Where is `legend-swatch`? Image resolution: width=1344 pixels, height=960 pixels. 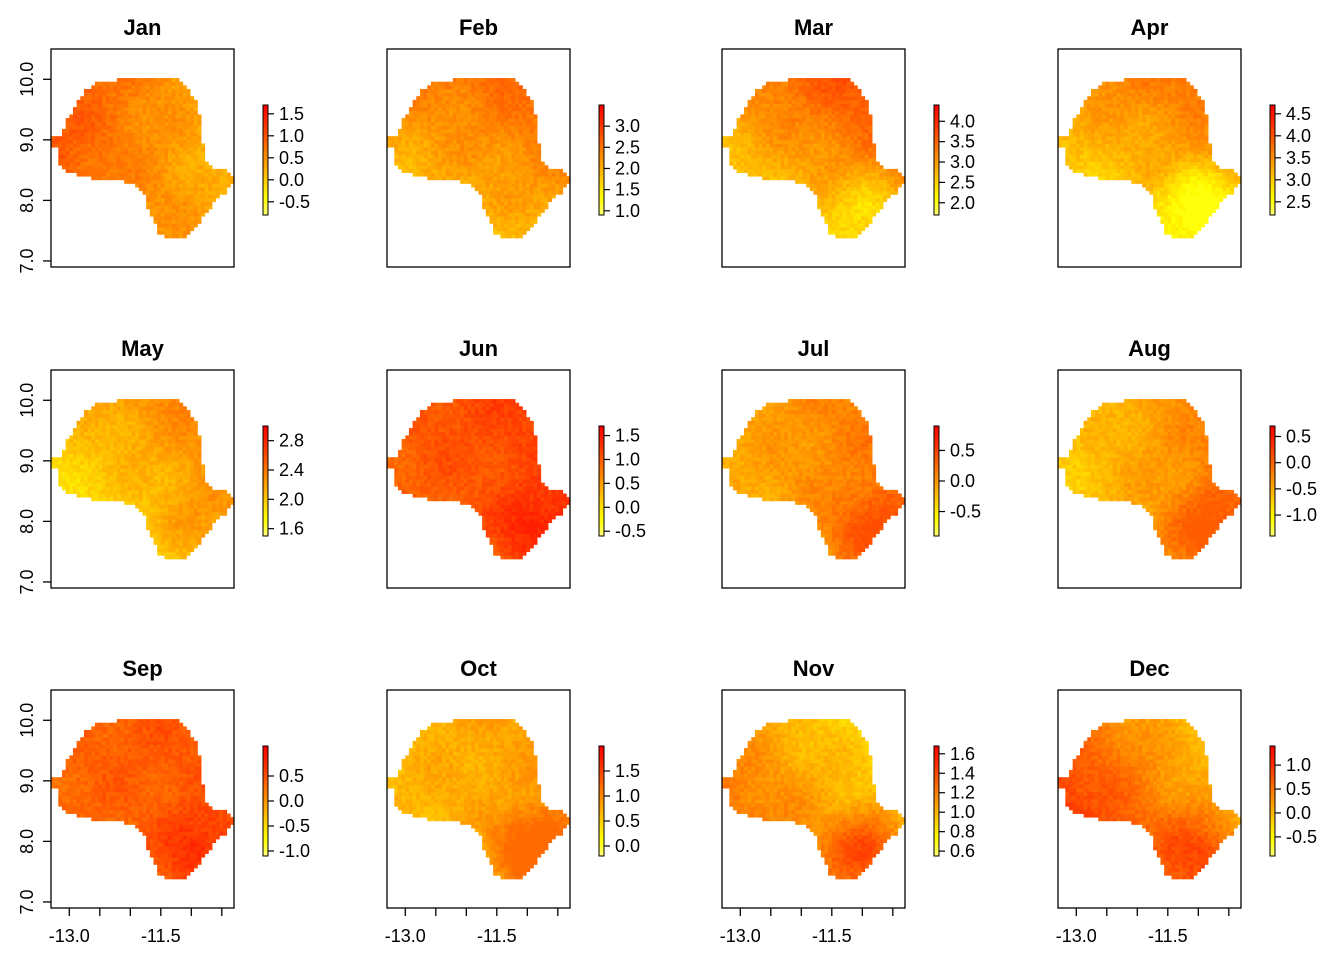
legend-swatch is located at coordinates (265, 214).